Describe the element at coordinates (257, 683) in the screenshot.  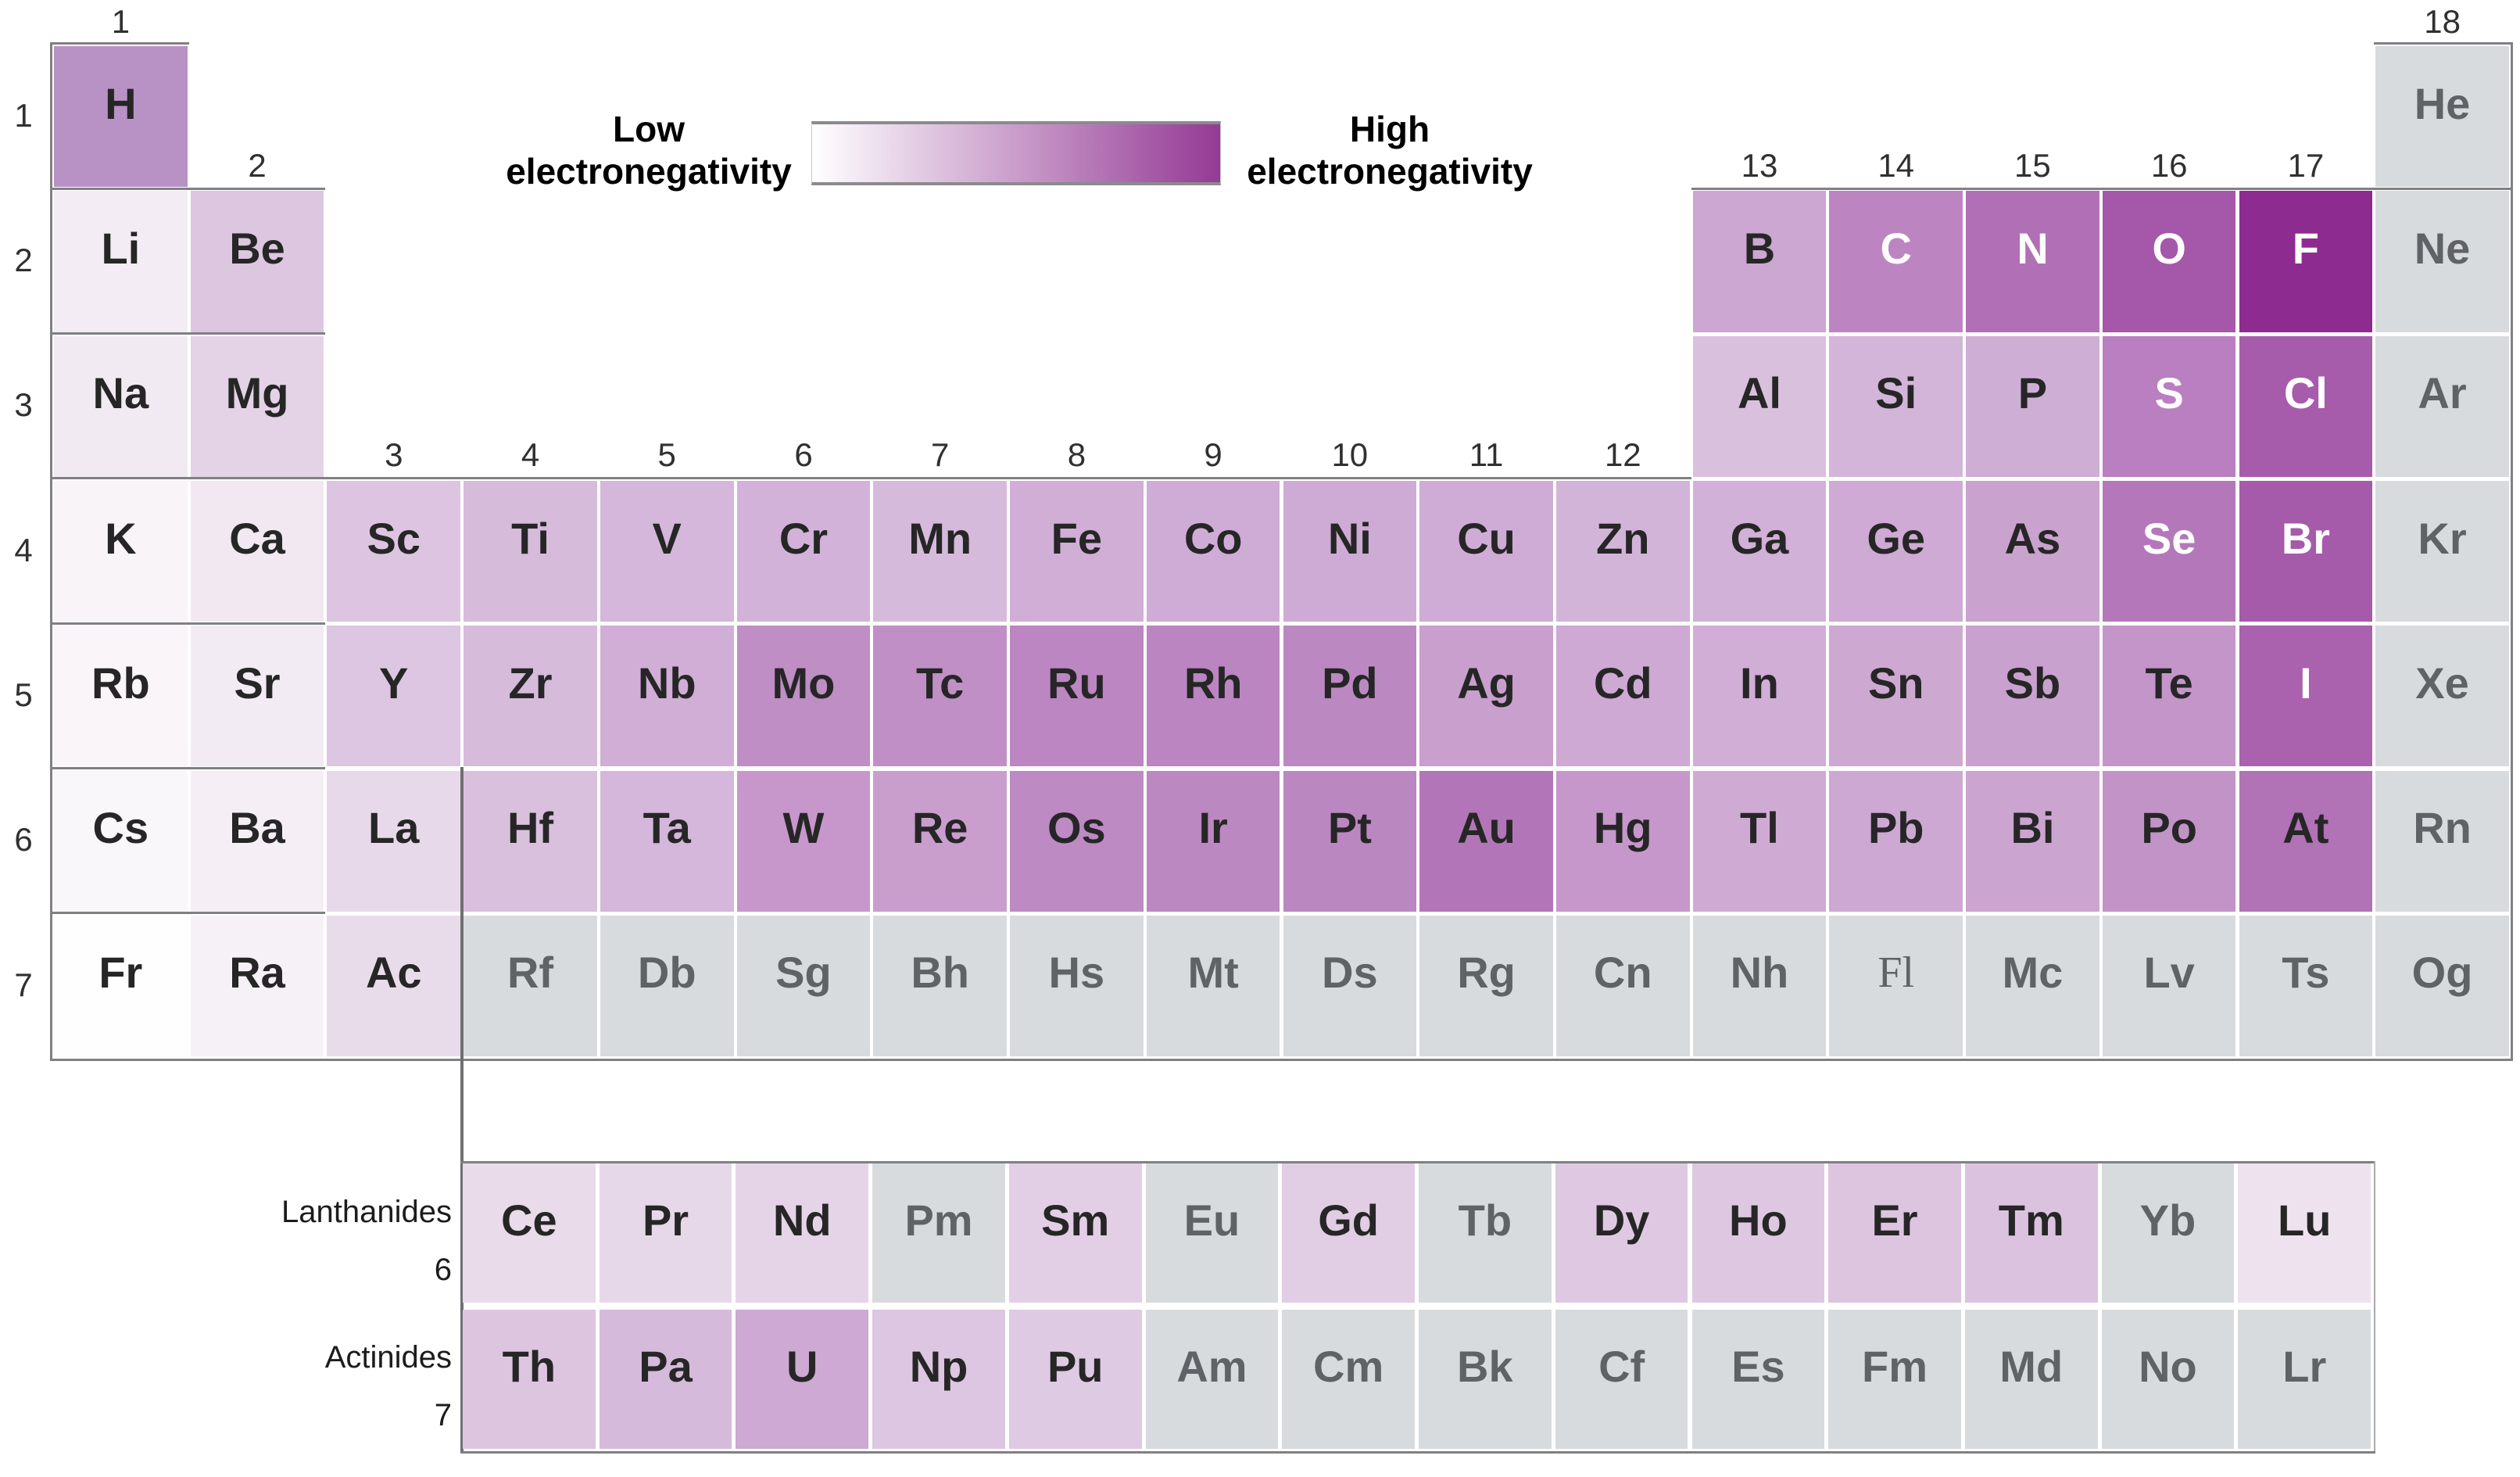
I see `element-symbol: Sr` at that location.